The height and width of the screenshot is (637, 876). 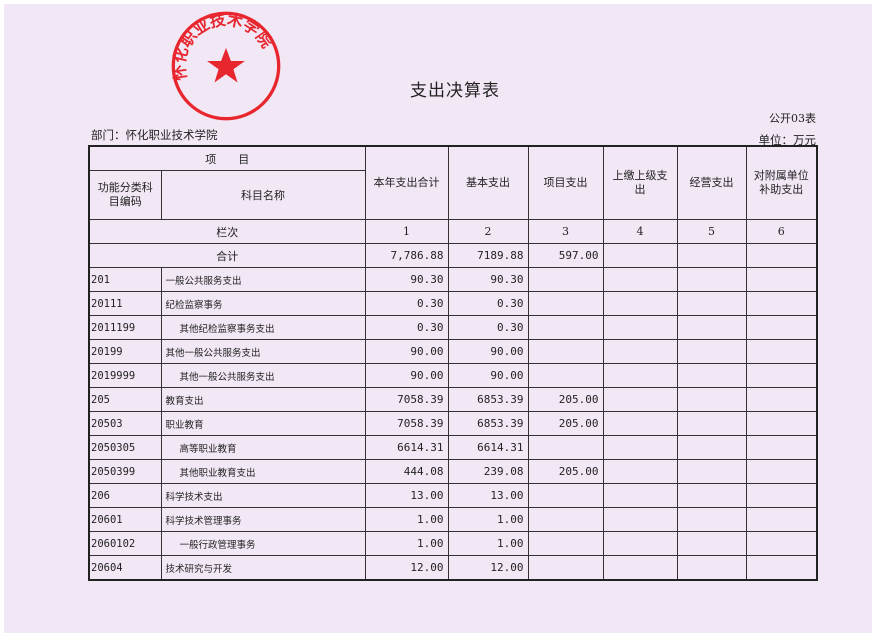 What do you see at coordinates (787, 140) in the screenshot?
I see `unit-label: 单位：万元` at bounding box center [787, 140].